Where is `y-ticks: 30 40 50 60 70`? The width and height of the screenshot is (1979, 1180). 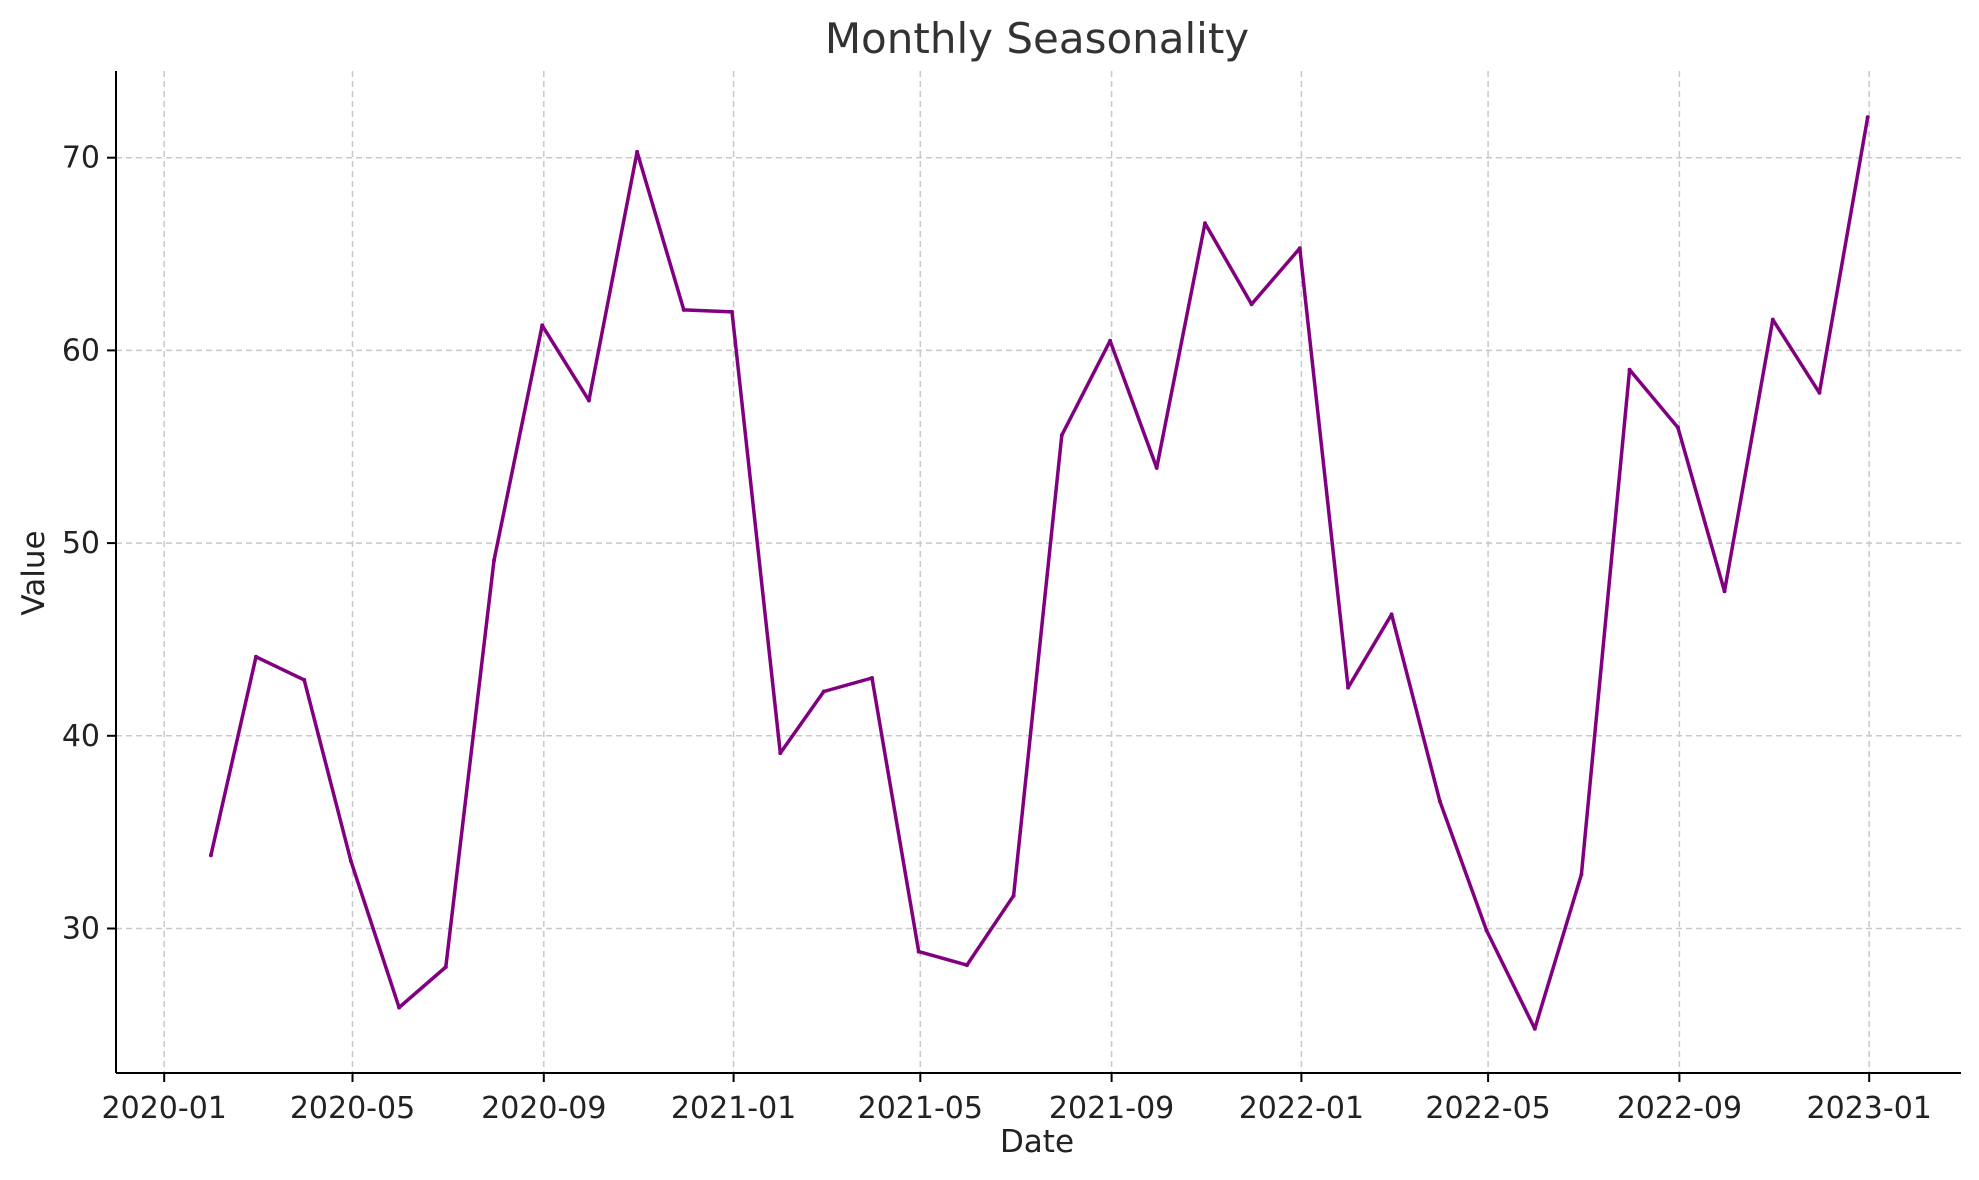
y-ticks: 30 40 50 60 70 is located at coordinates (89, 544).